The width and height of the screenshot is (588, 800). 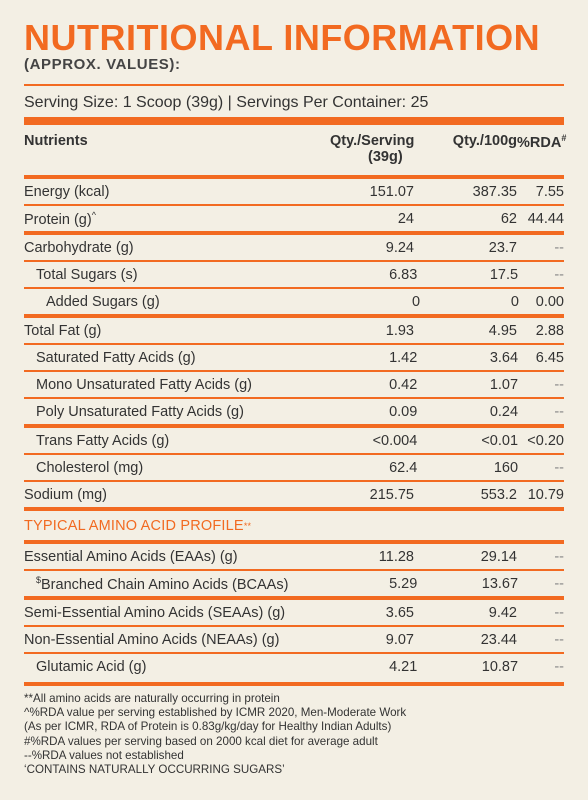 What do you see at coordinates (500, 666) in the screenshot?
I see `qty-per-100g: 10.87` at bounding box center [500, 666].